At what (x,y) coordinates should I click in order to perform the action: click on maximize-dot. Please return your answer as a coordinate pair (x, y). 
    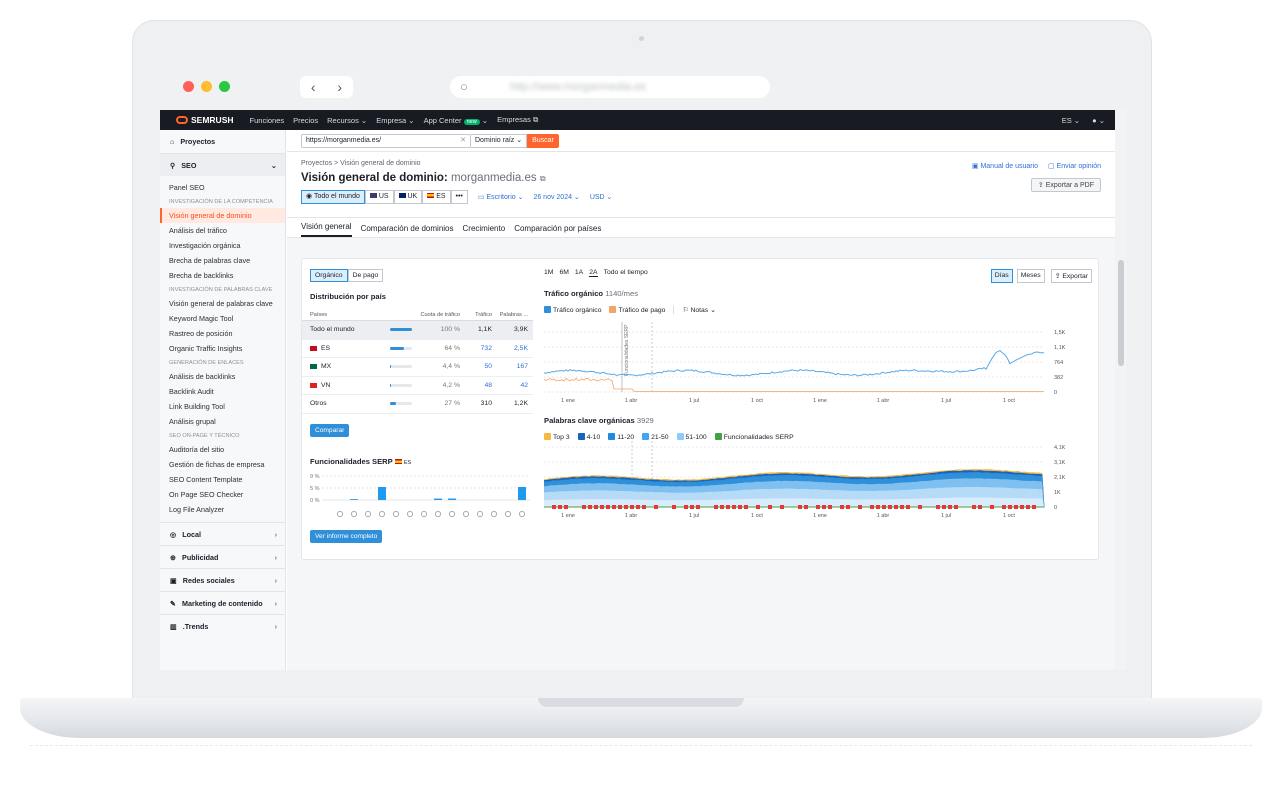
    Looking at the image, I should click on (224, 86).